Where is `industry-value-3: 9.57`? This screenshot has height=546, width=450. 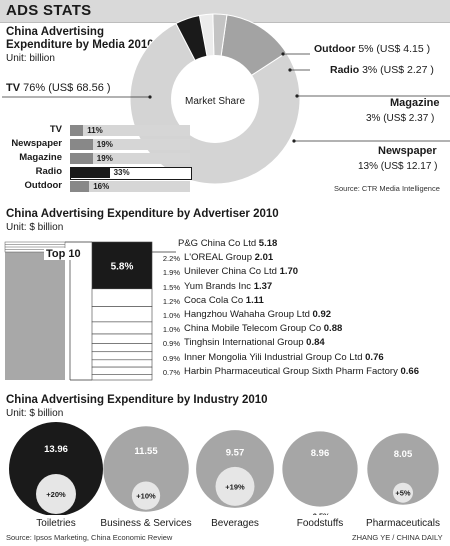
industry-value-3: 9.57 is located at coordinates (235, 452).